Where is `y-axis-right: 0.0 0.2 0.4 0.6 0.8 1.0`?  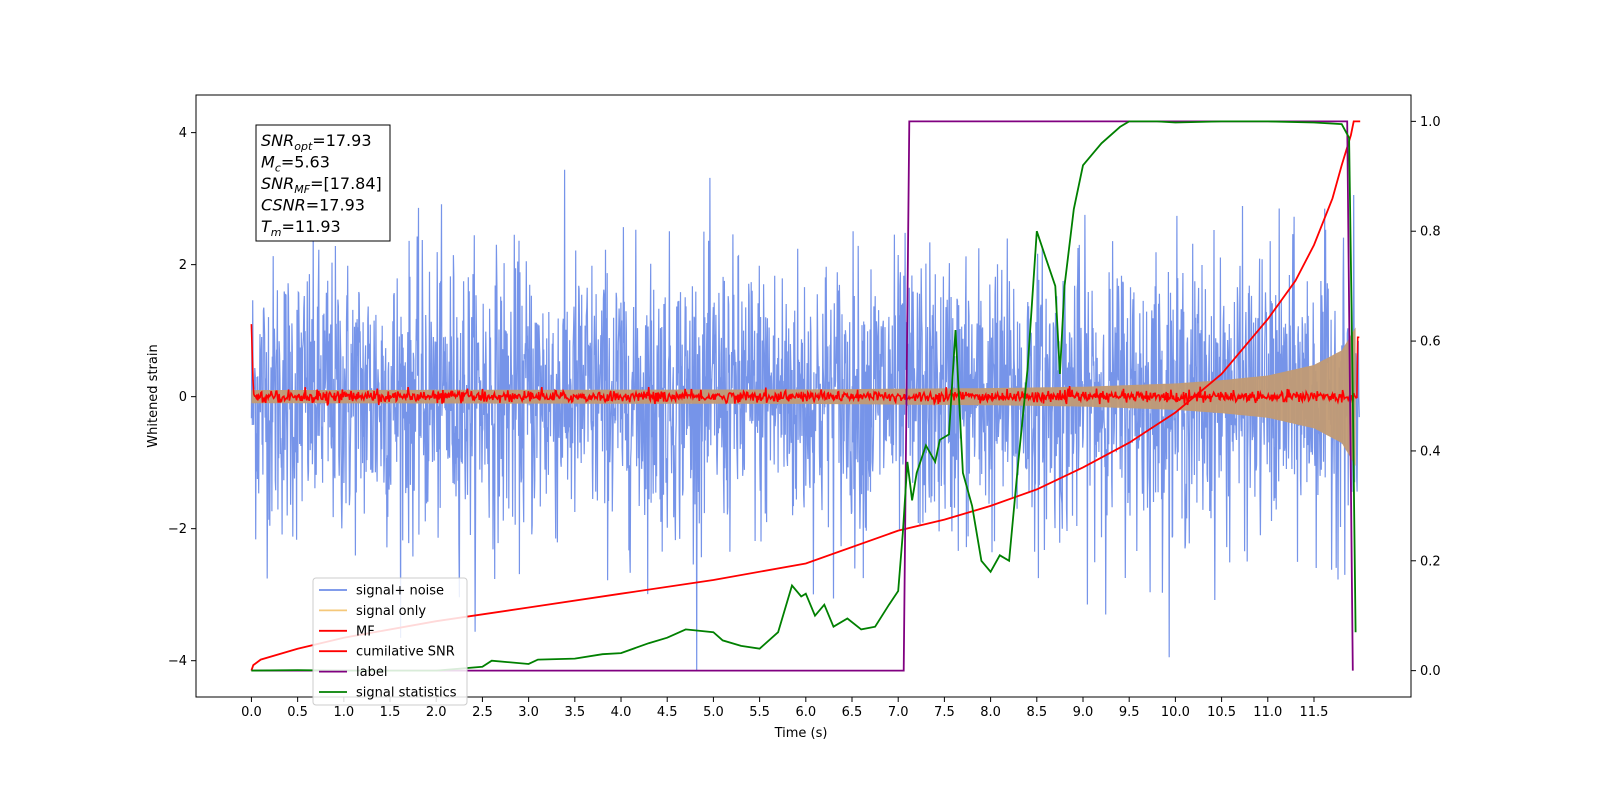
y-axis-right: 0.0 0.2 0.4 0.6 0.8 1.0 is located at coordinates (1426, 397).